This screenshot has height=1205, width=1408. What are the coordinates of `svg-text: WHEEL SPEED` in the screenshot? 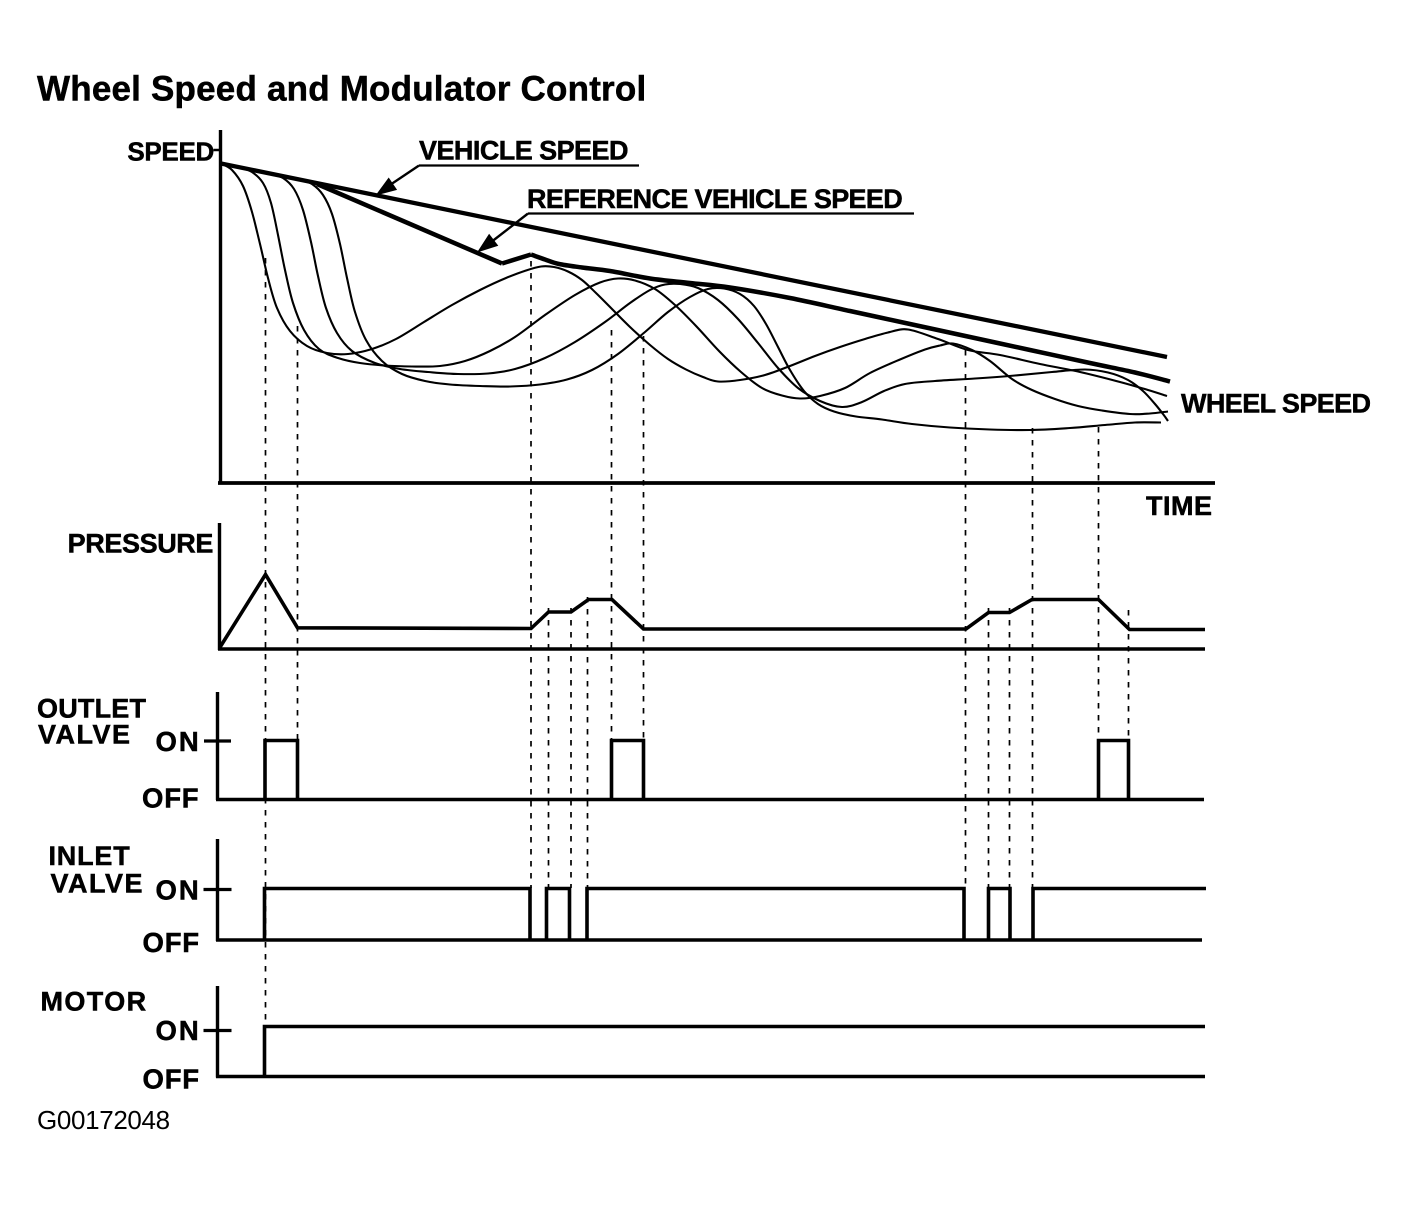 It's located at (1276, 404).